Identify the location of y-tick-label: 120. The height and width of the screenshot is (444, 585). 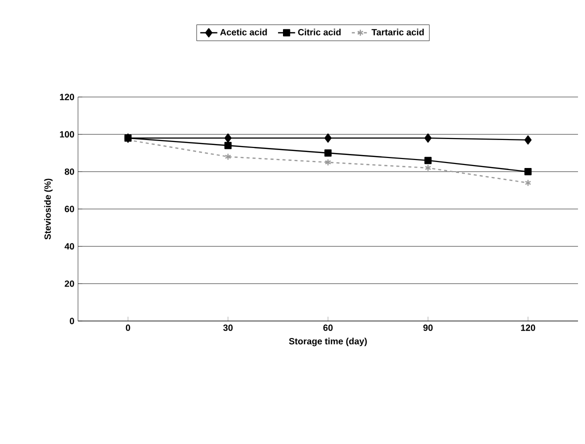
(67, 97).